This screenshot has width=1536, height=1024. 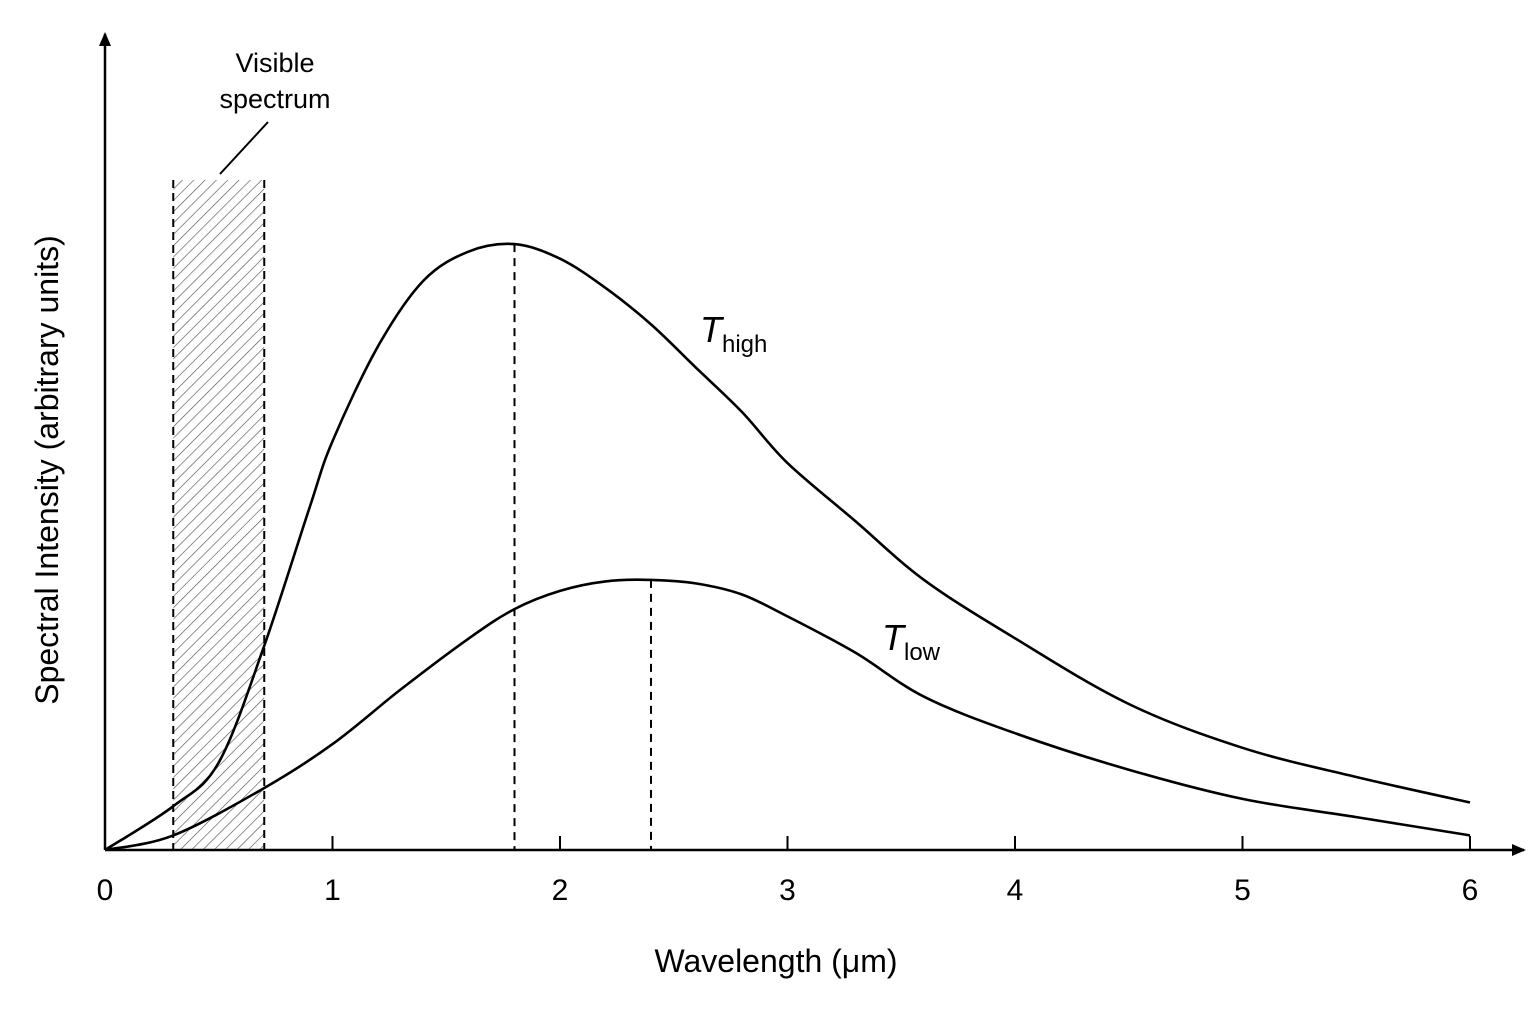 What do you see at coordinates (775, 961) in the screenshot?
I see `x-axis-title: Wavelength (μm)` at bounding box center [775, 961].